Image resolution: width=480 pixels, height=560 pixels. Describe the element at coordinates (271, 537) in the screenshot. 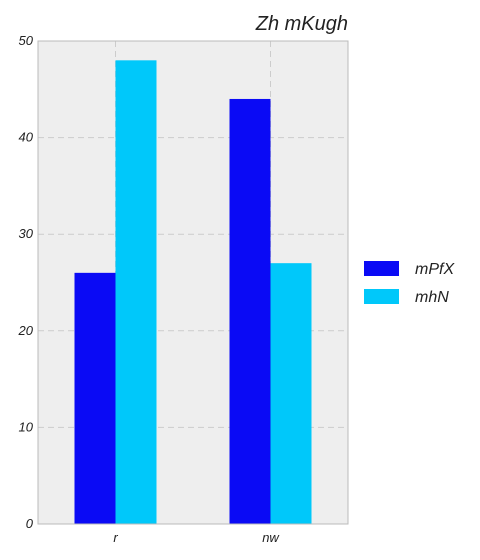

I see `x-tick-label: nw` at that location.